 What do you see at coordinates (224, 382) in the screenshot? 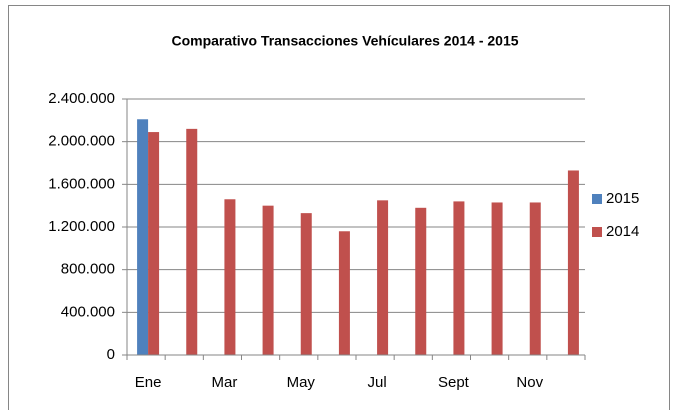
I see `x-tick-label: Mar` at bounding box center [224, 382].